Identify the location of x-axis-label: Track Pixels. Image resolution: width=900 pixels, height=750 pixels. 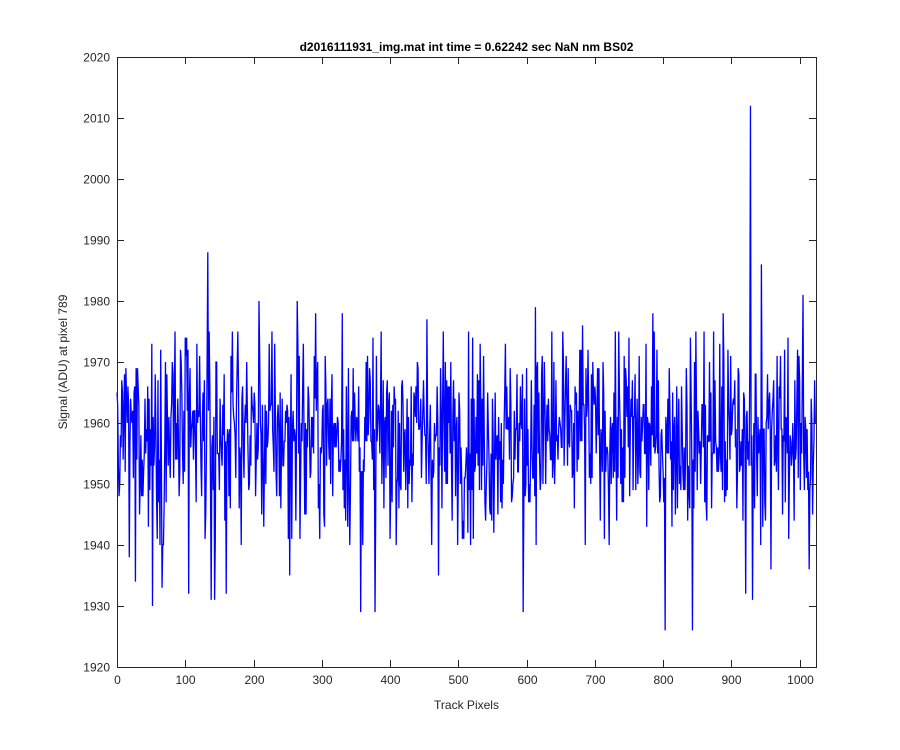
(466, 705).